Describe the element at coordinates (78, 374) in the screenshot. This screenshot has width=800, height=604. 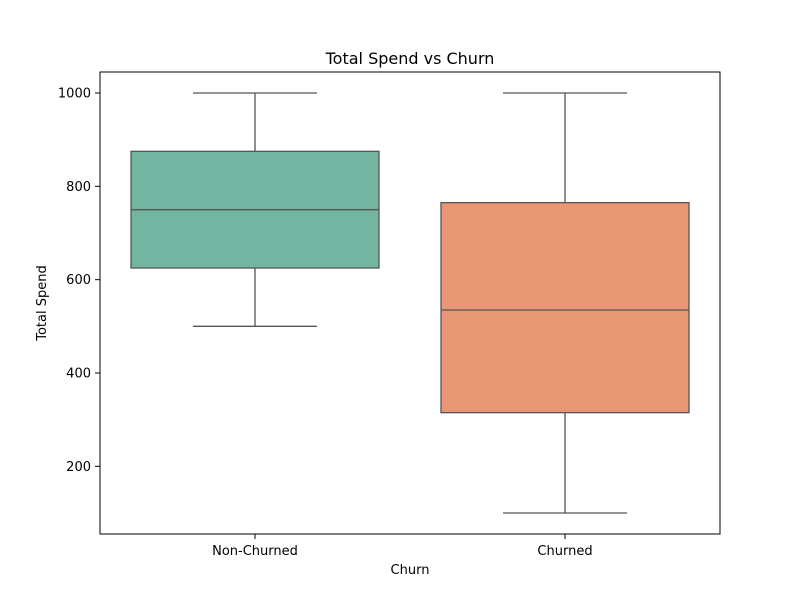
I see `y-tick-label: 400` at that location.